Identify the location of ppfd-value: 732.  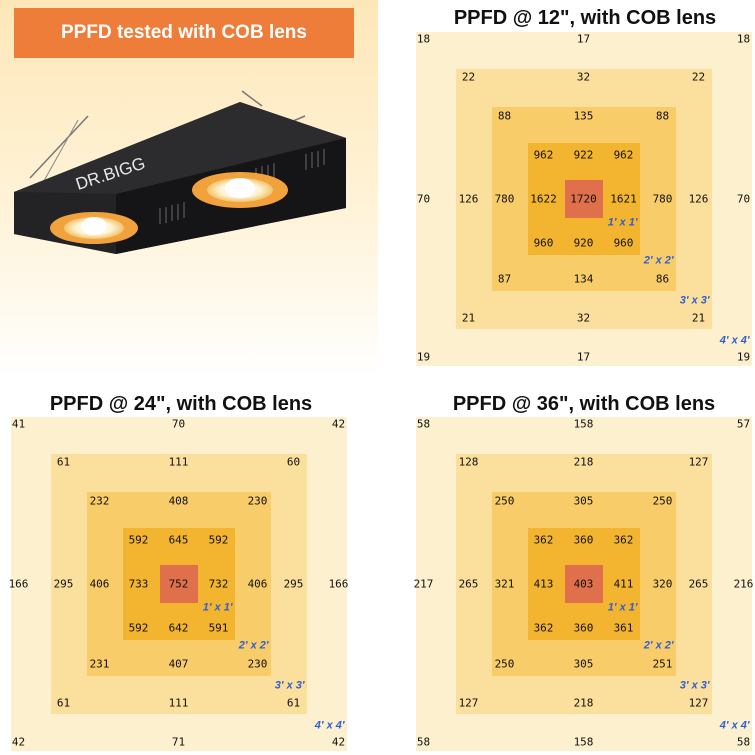
(218, 583).